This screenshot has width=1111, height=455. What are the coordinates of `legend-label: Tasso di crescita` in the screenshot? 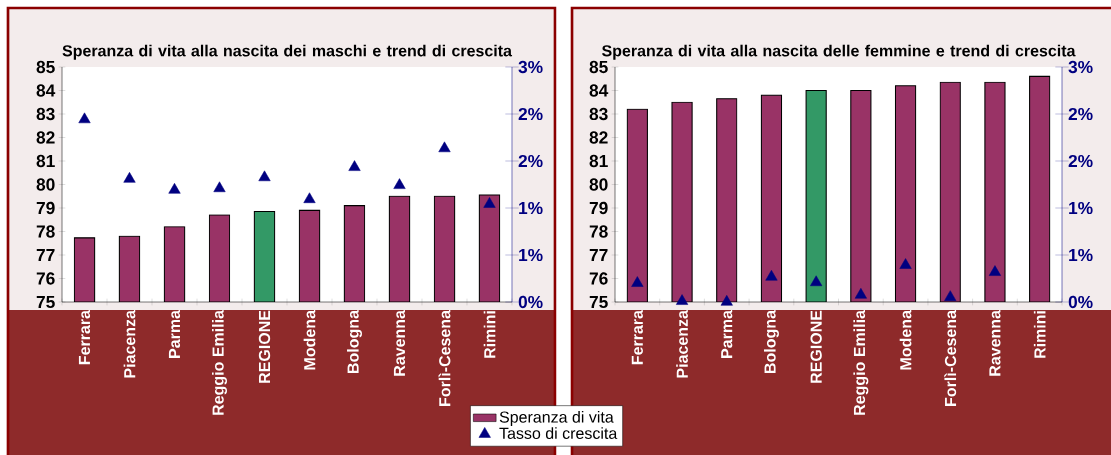 It's located at (558, 433).